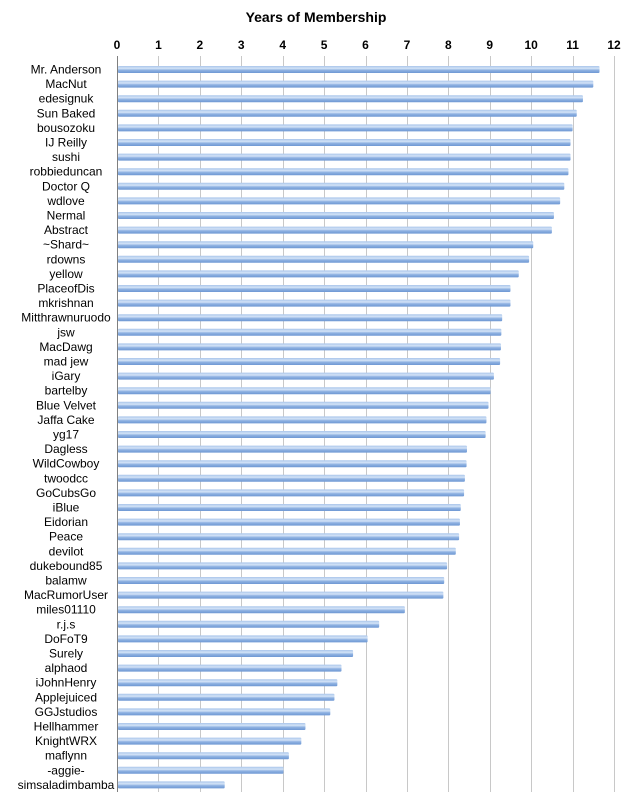  Describe the element at coordinates (66, 435) in the screenshot. I see `category-label: yg17` at that location.